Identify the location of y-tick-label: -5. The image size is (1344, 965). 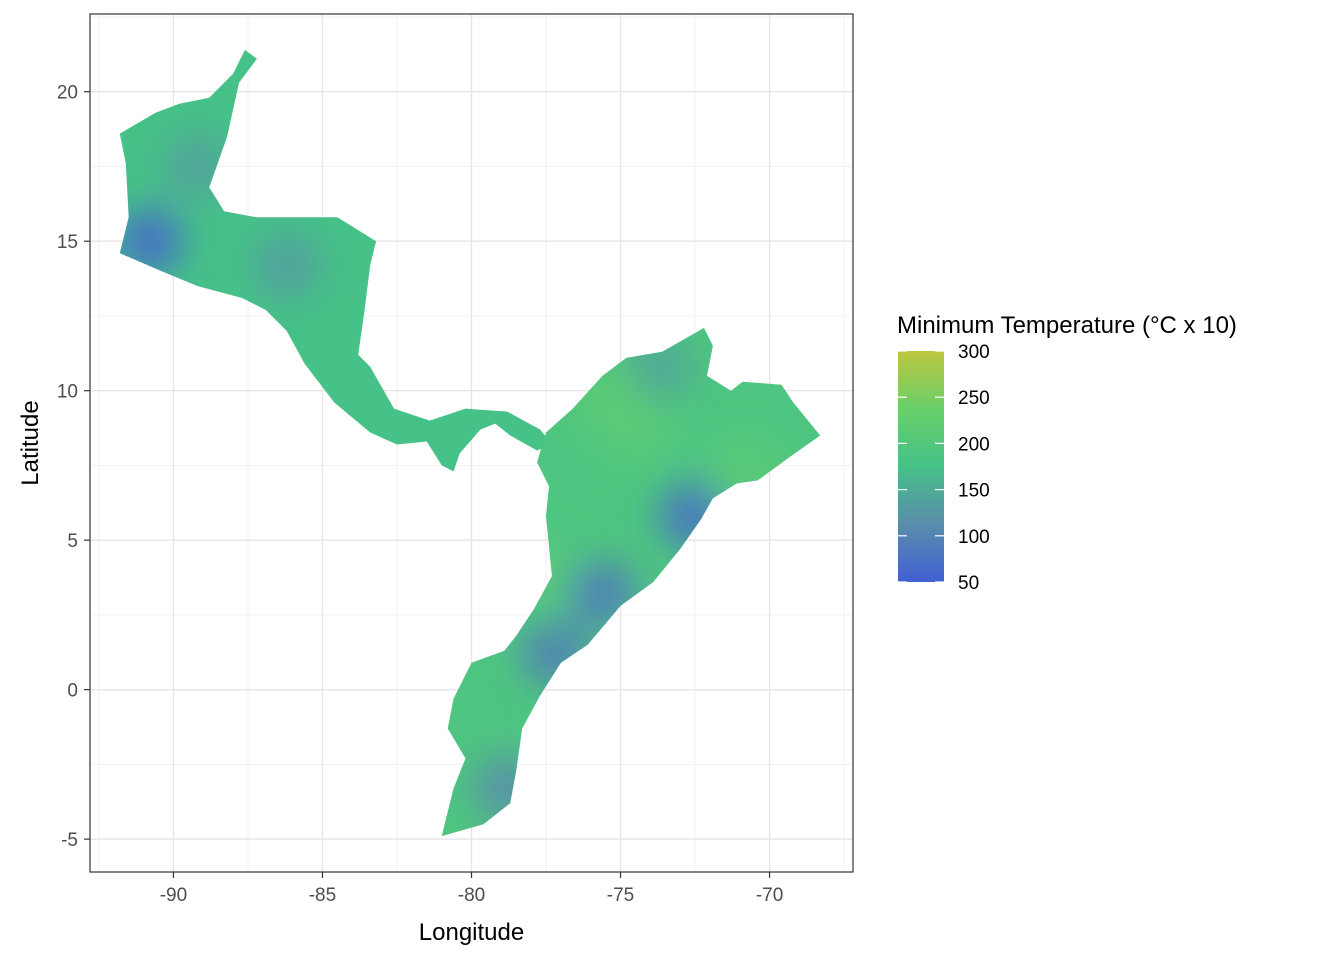
(69, 840).